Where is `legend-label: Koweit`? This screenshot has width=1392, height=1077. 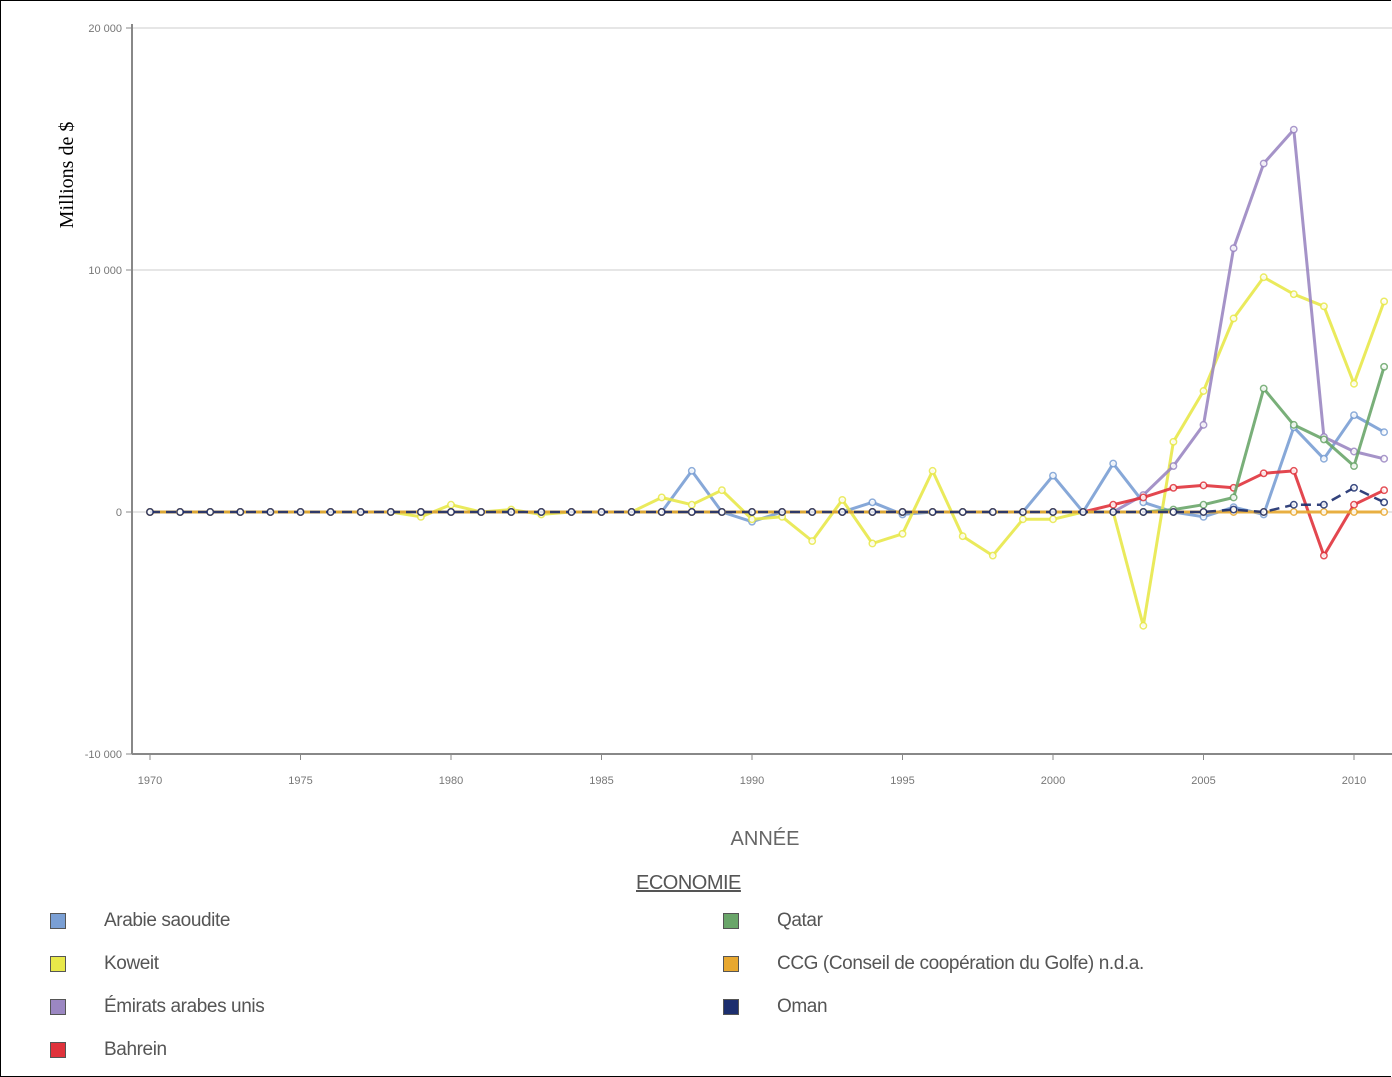 legend-label: Koweit is located at coordinates (131, 963).